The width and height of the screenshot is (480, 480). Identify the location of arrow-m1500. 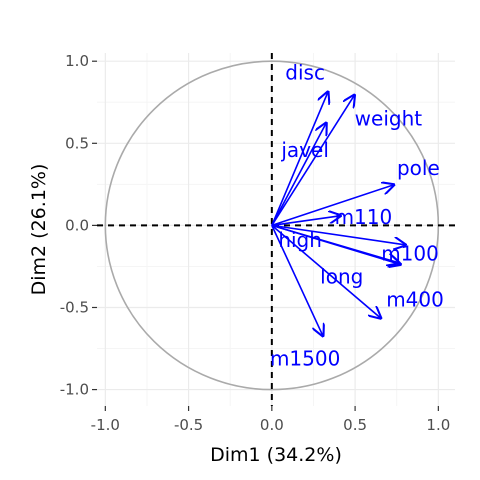
(297, 281).